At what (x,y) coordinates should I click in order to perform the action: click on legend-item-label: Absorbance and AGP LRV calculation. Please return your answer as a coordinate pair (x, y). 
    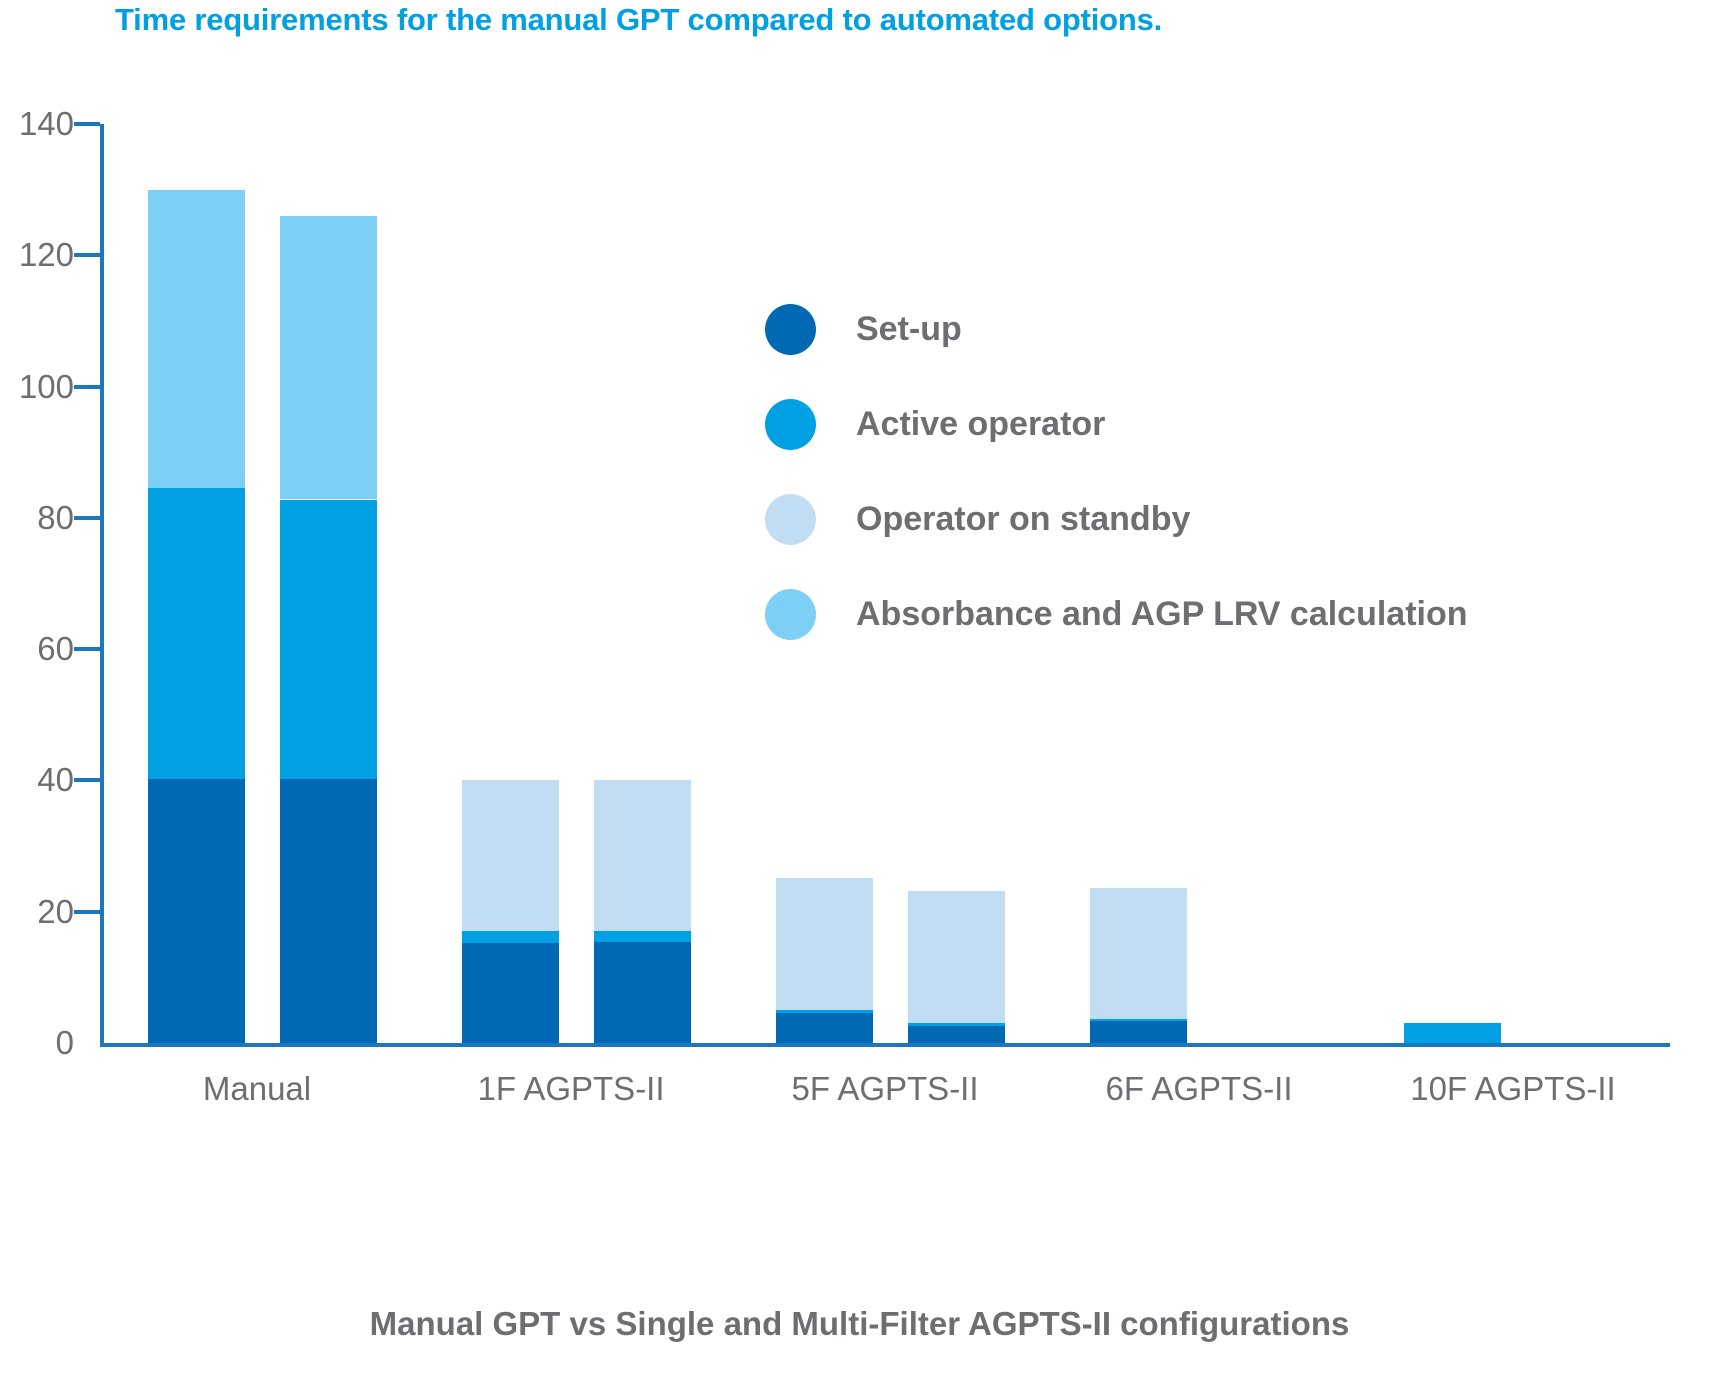
    Looking at the image, I should click on (1162, 614).